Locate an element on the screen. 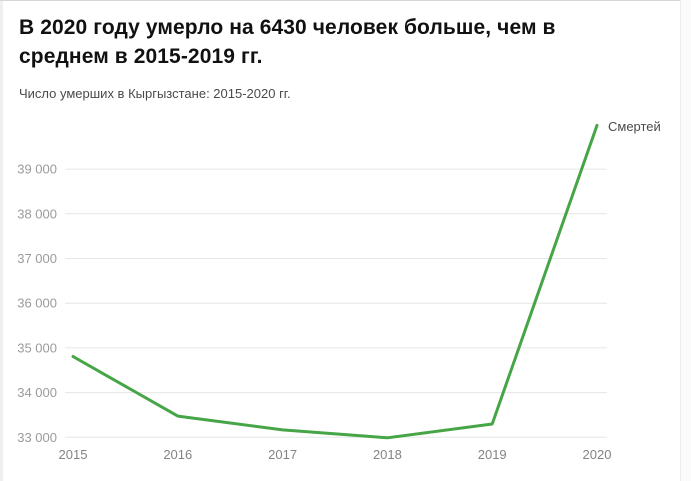  y-tick-label: 37 000 is located at coordinates (37, 258).